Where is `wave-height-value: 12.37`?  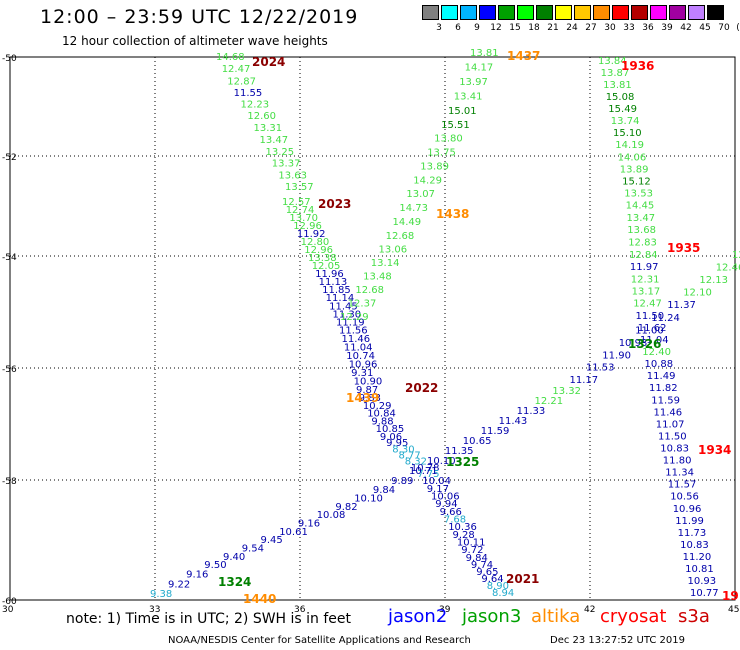 wave-height-value: 12.37 is located at coordinates (362, 304).